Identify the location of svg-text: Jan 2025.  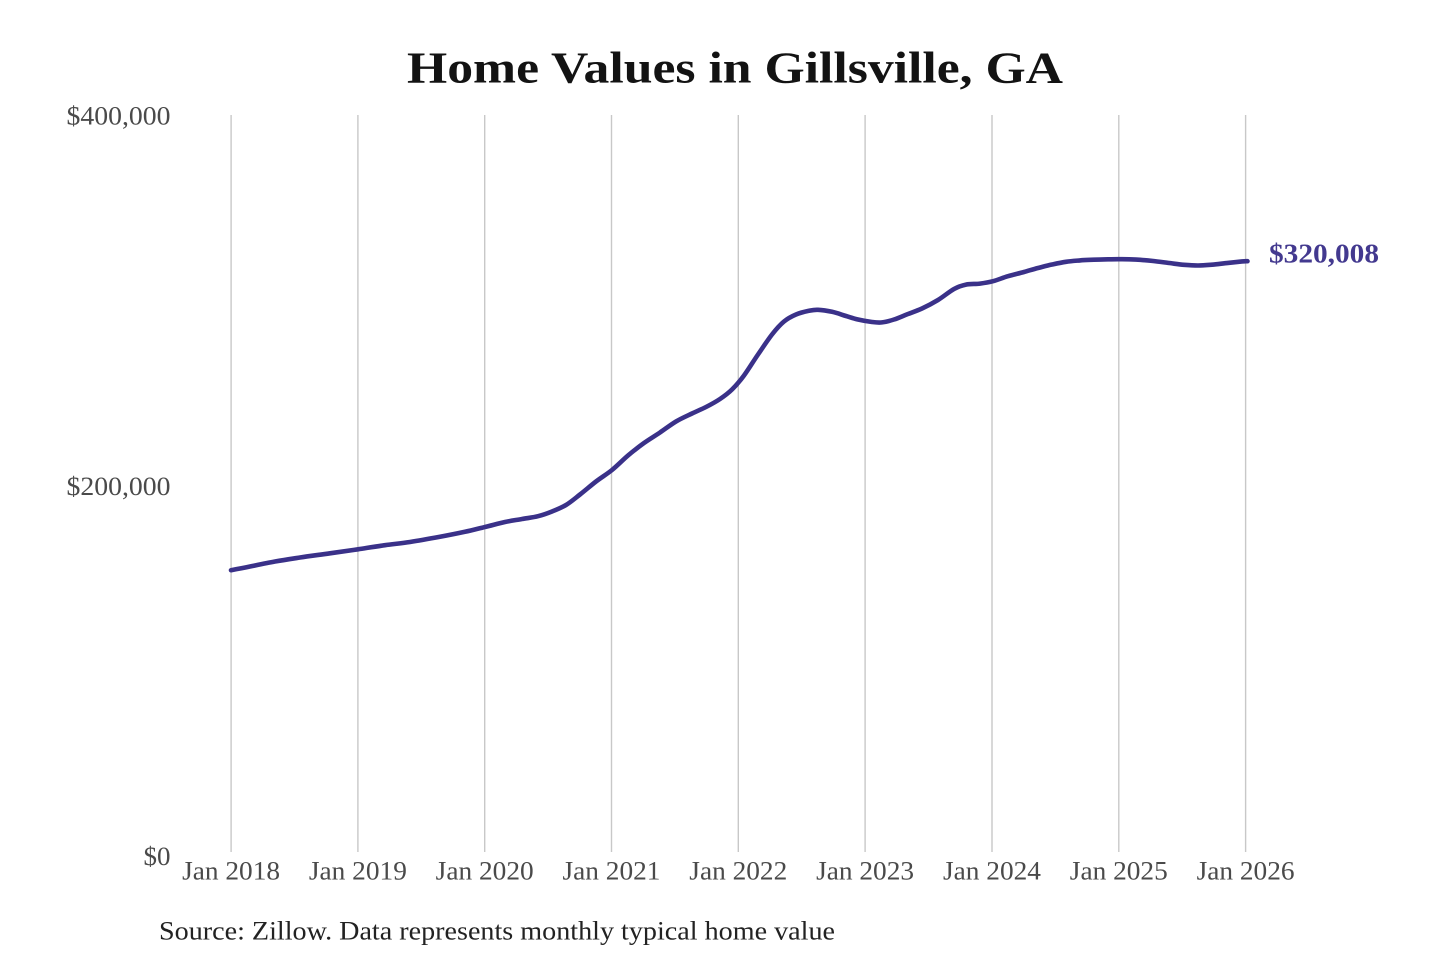
(1119, 870).